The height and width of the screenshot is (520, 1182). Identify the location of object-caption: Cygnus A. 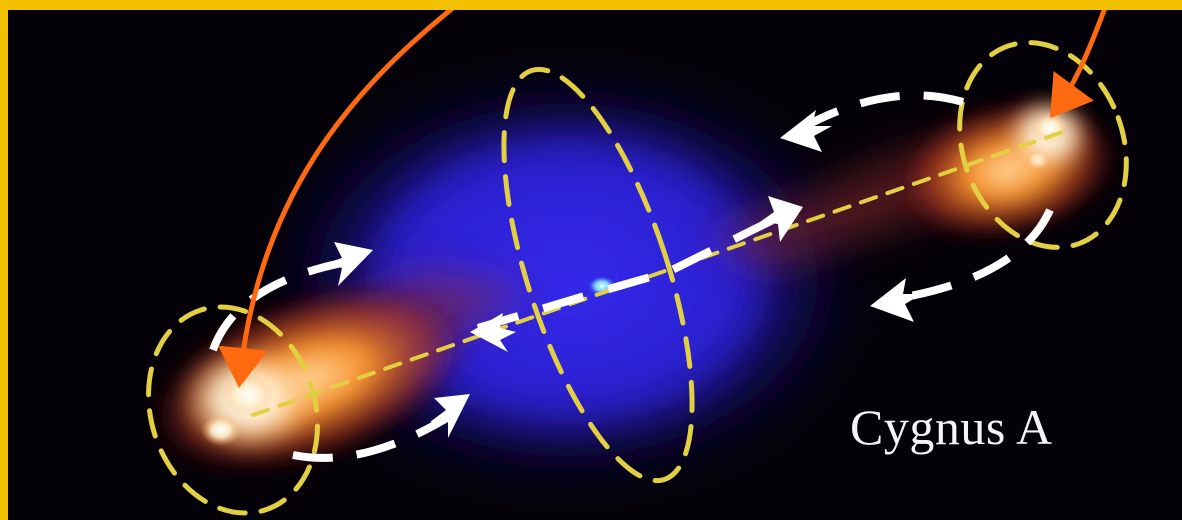
(951, 427).